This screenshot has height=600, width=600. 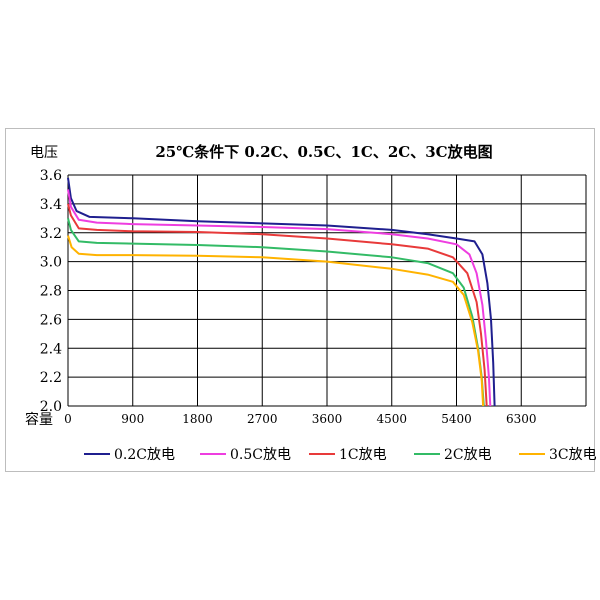 I want to click on y-tick-label: 2.6, so click(x=51, y=320).